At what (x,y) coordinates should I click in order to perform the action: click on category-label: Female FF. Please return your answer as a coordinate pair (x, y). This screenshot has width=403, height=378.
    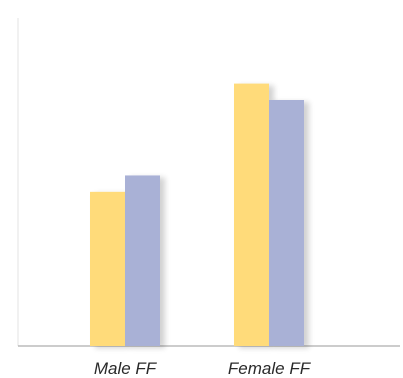
    Looking at the image, I should click on (270, 368).